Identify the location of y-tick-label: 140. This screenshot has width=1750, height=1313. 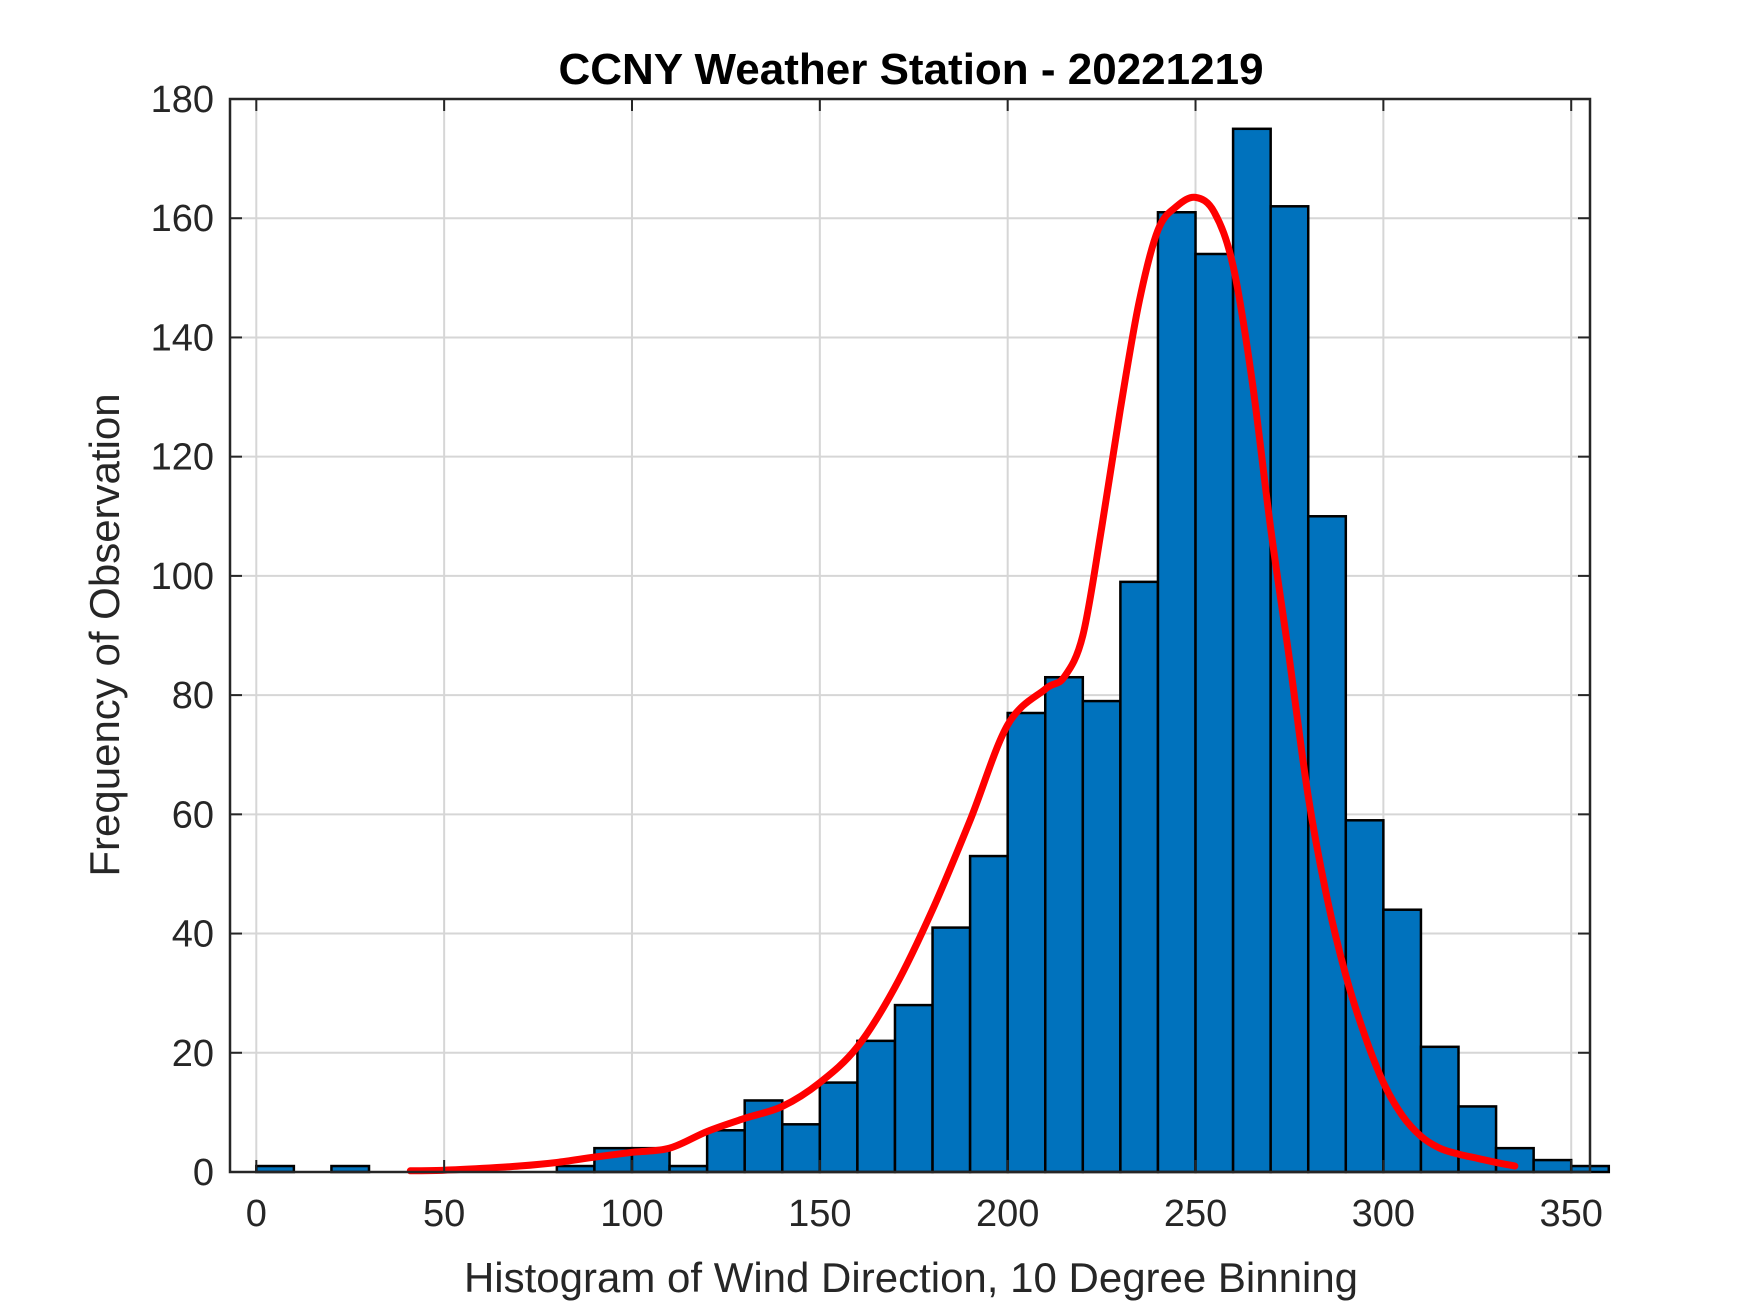
(182, 338).